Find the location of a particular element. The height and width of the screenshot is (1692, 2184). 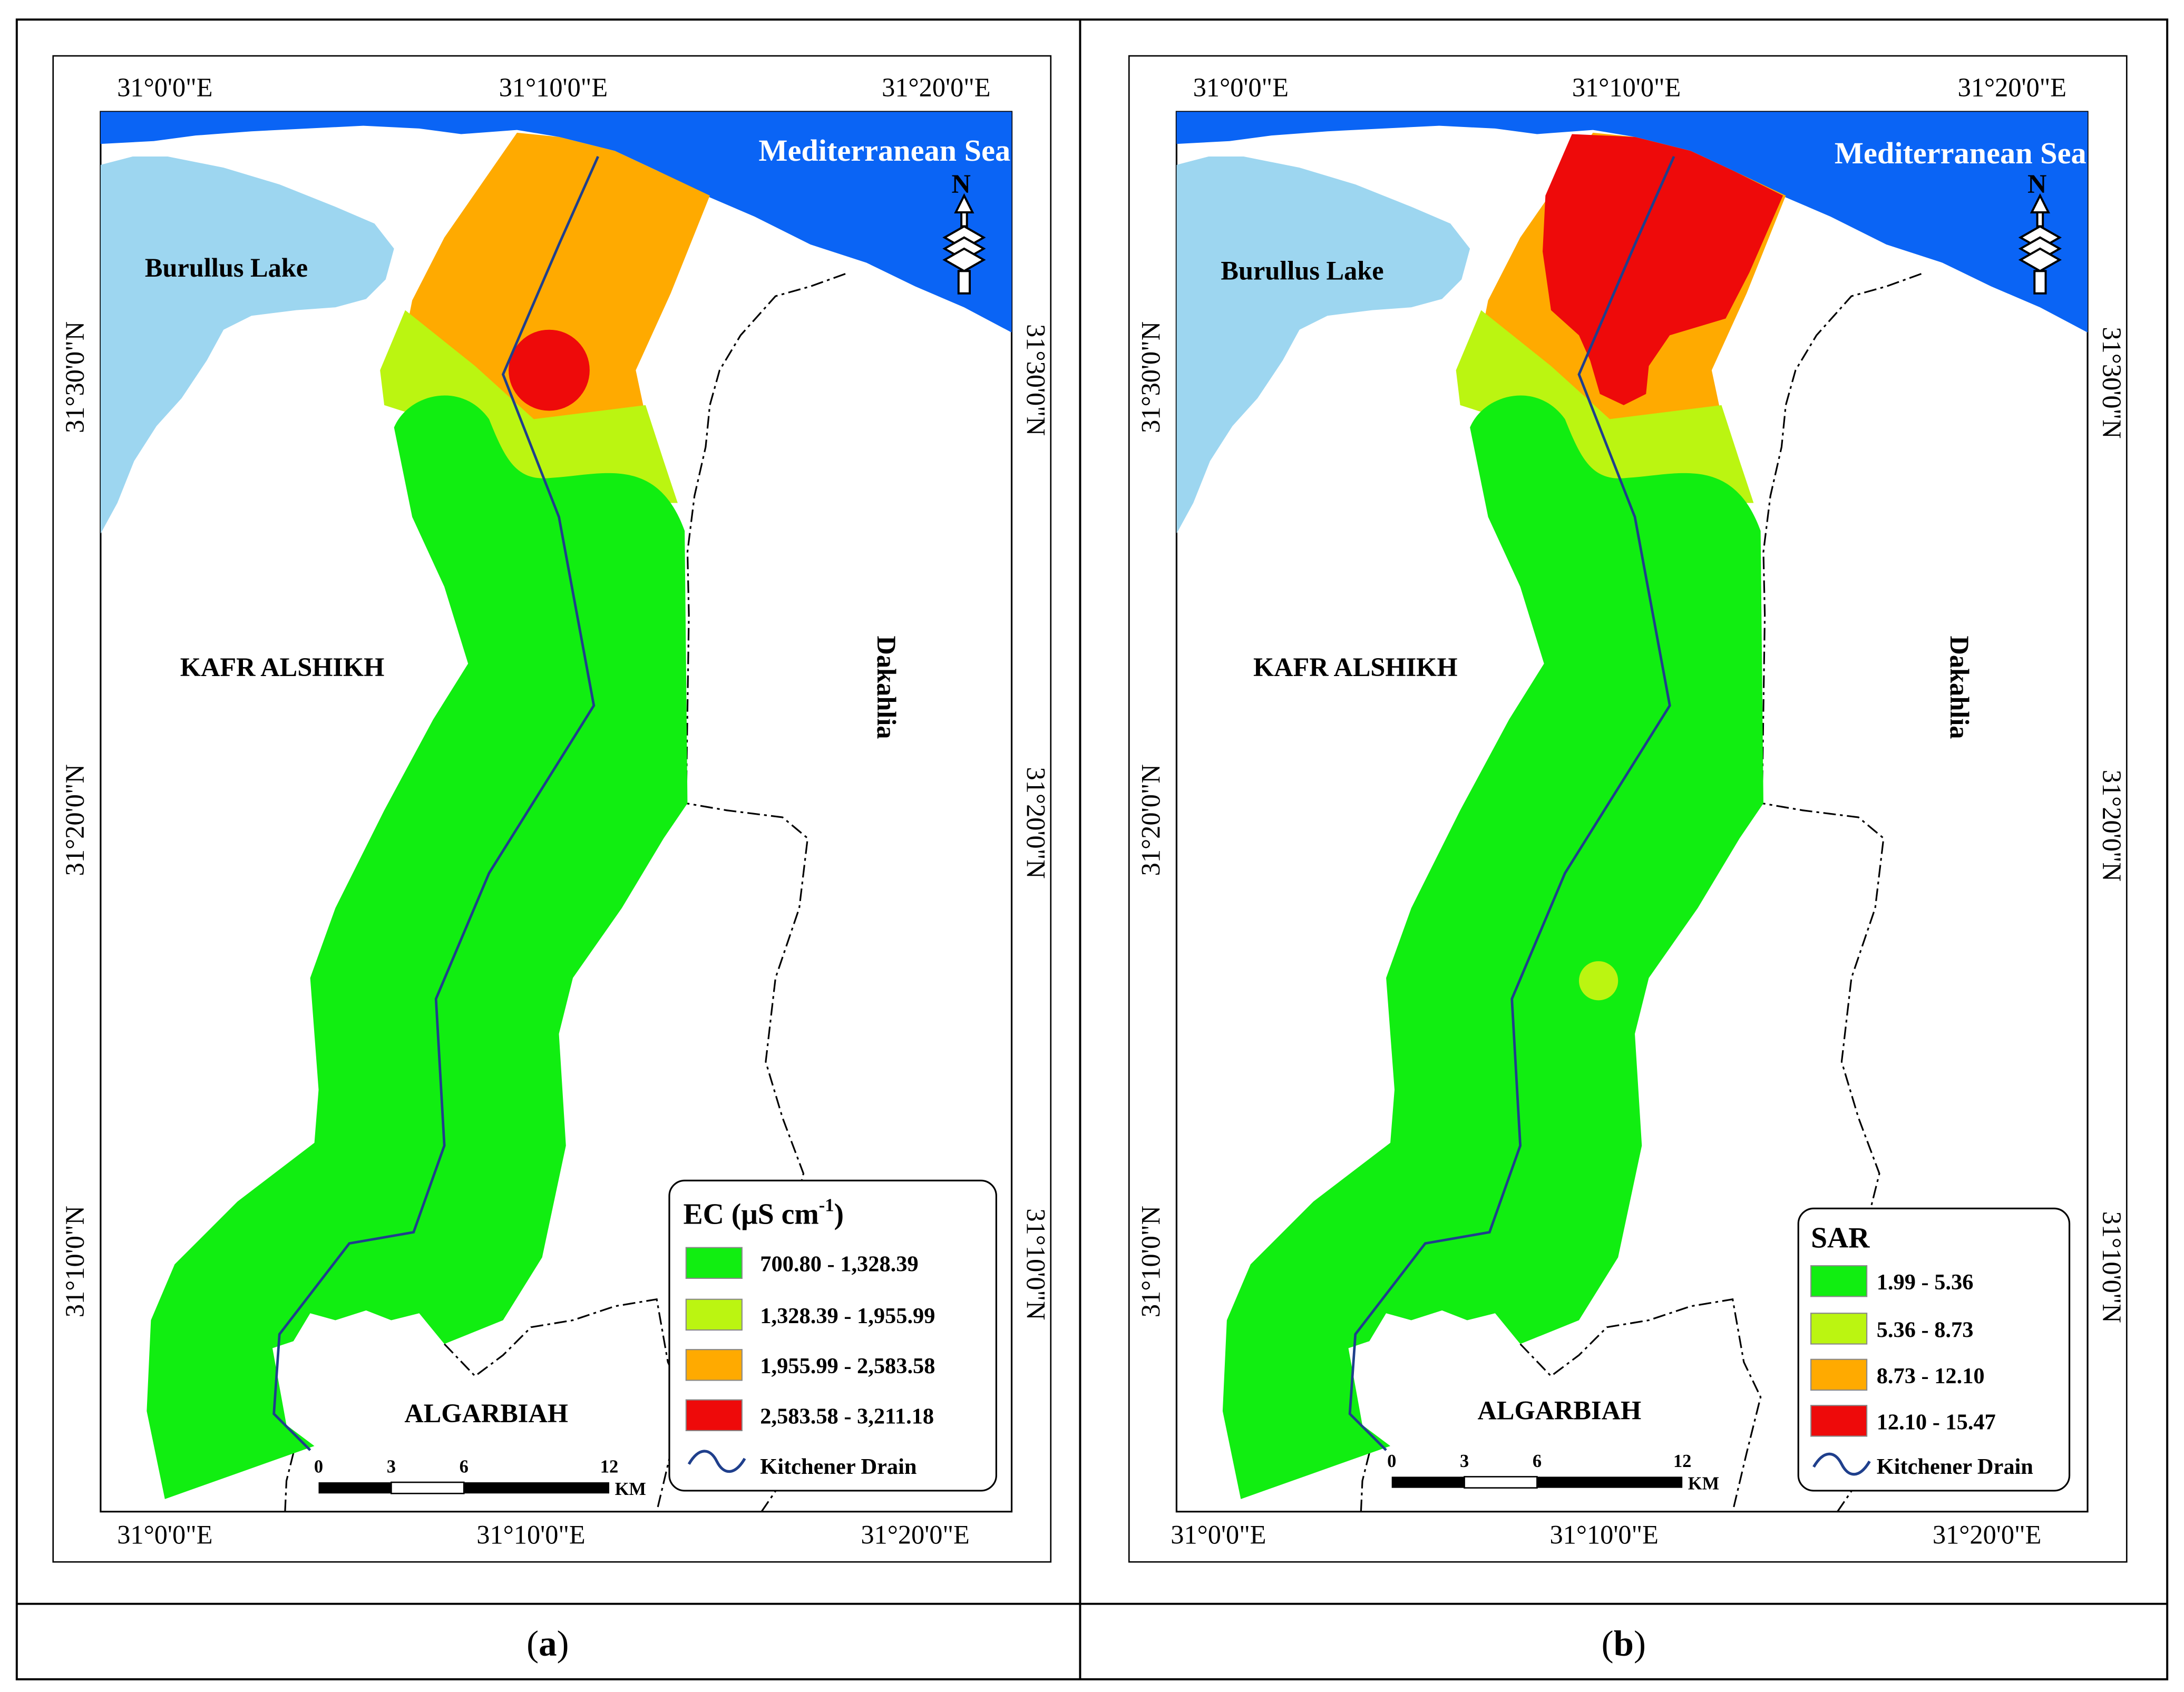

legend-label-3: 1,955.99 - 2,583.58 is located at coordinates (847, 1366).